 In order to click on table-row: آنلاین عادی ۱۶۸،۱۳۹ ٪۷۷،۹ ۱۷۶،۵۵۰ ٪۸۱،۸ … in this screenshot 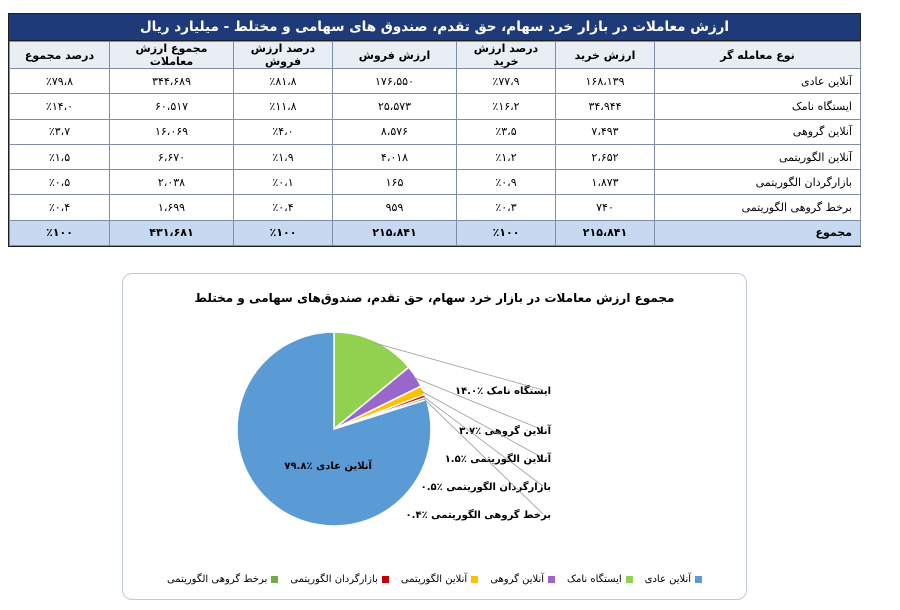, I will do `click(435, 81)`.